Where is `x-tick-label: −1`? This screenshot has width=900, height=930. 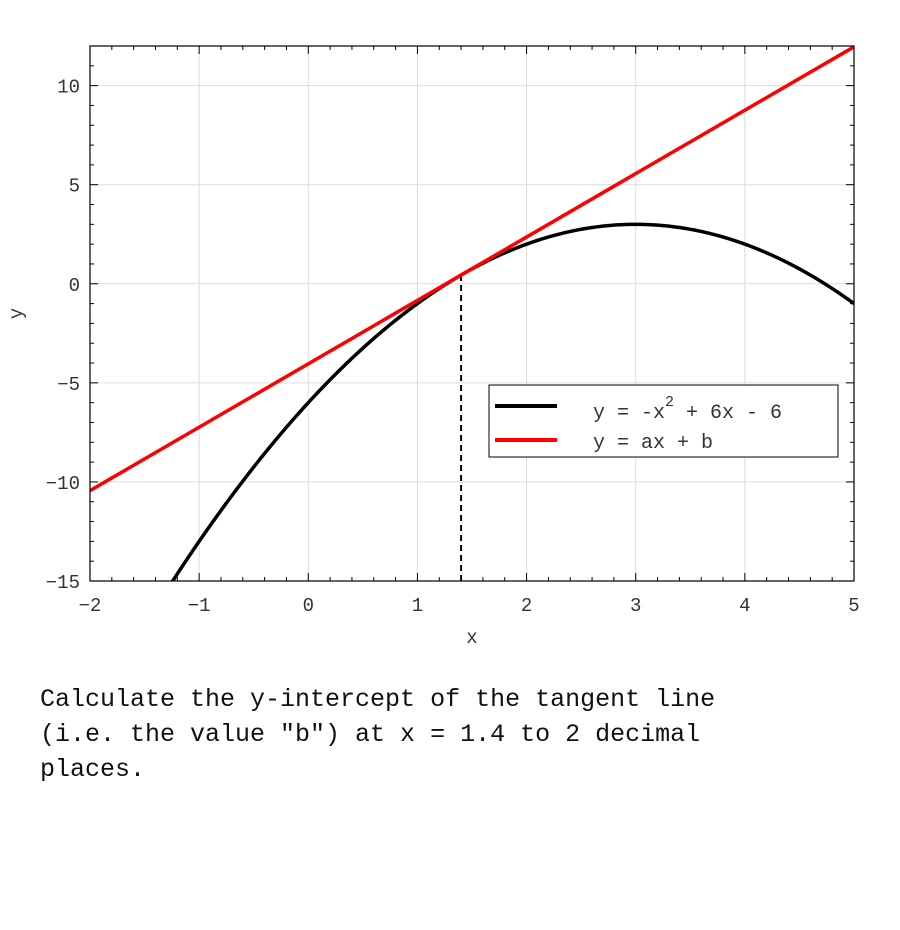 x-tick-label: −1 is located at coordinates (199, 606).